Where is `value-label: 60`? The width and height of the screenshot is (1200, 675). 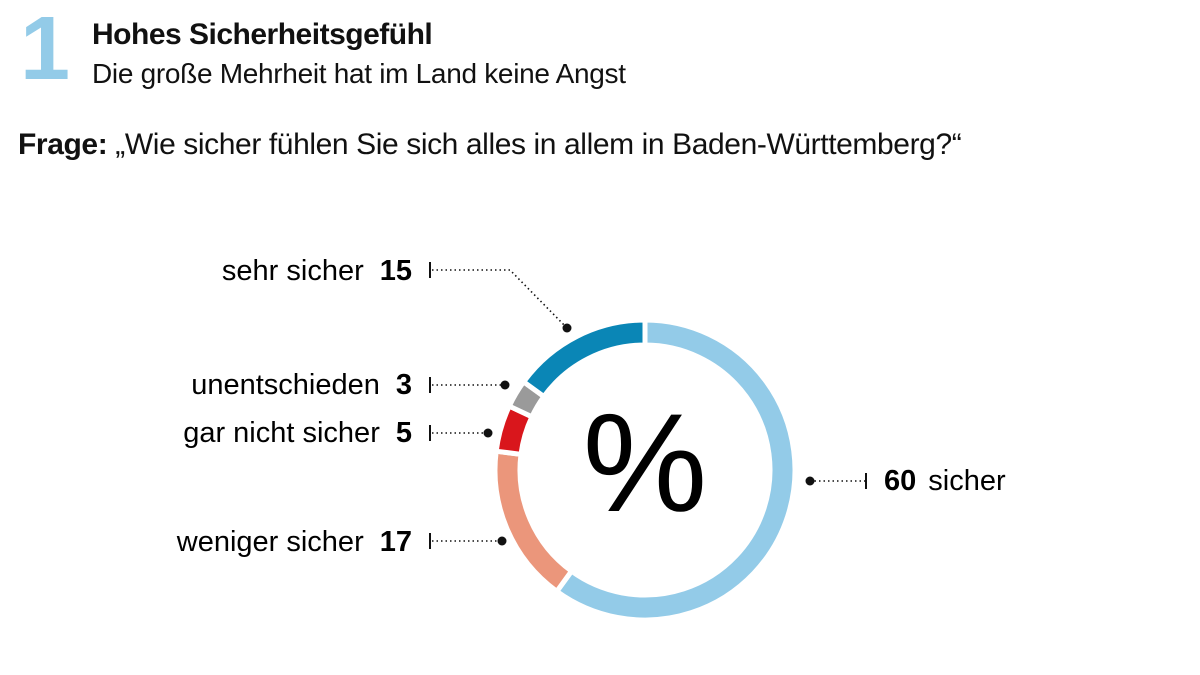 value-label: 60 is located at coordinates (900, 481).